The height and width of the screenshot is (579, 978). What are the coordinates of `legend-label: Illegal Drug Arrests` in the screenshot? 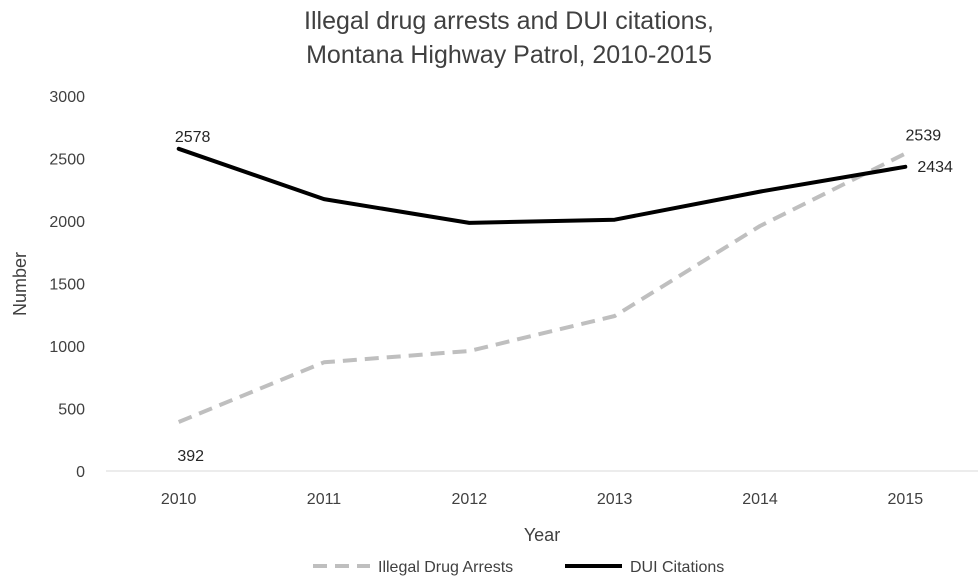 It's located at (445, 567).